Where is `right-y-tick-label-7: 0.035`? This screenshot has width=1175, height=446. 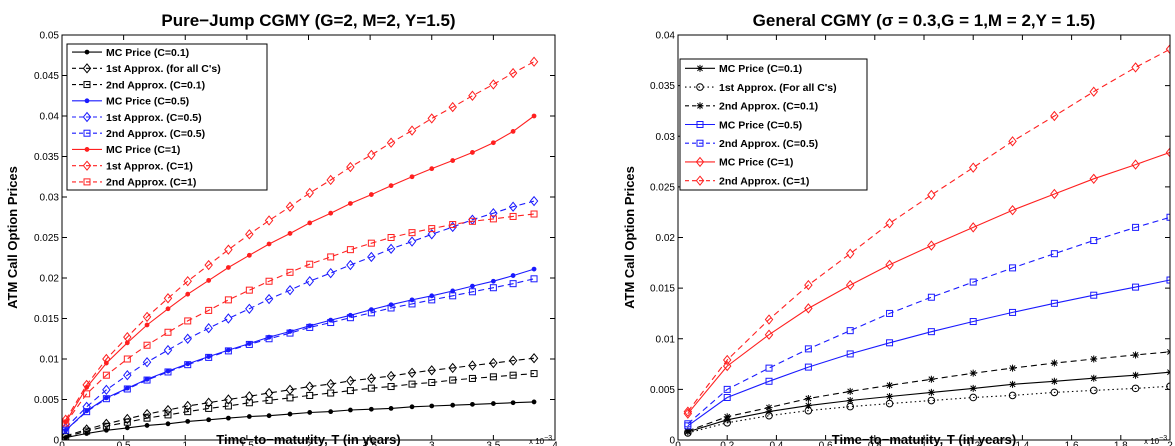
right-y-tick-label-7: 0.035 is located at coordinates (662, 86).